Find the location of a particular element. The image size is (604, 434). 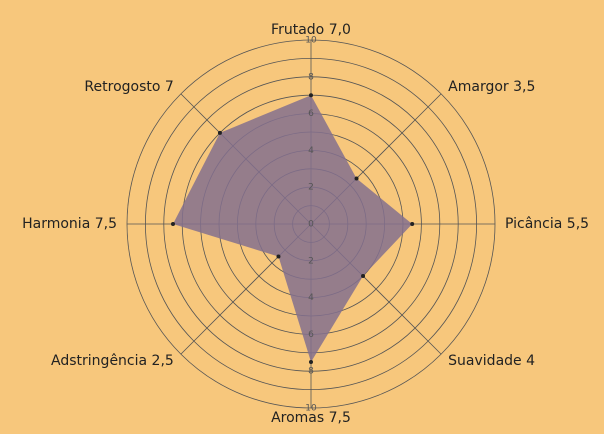

category-label: Frutado is located at coordinates (297, 30).